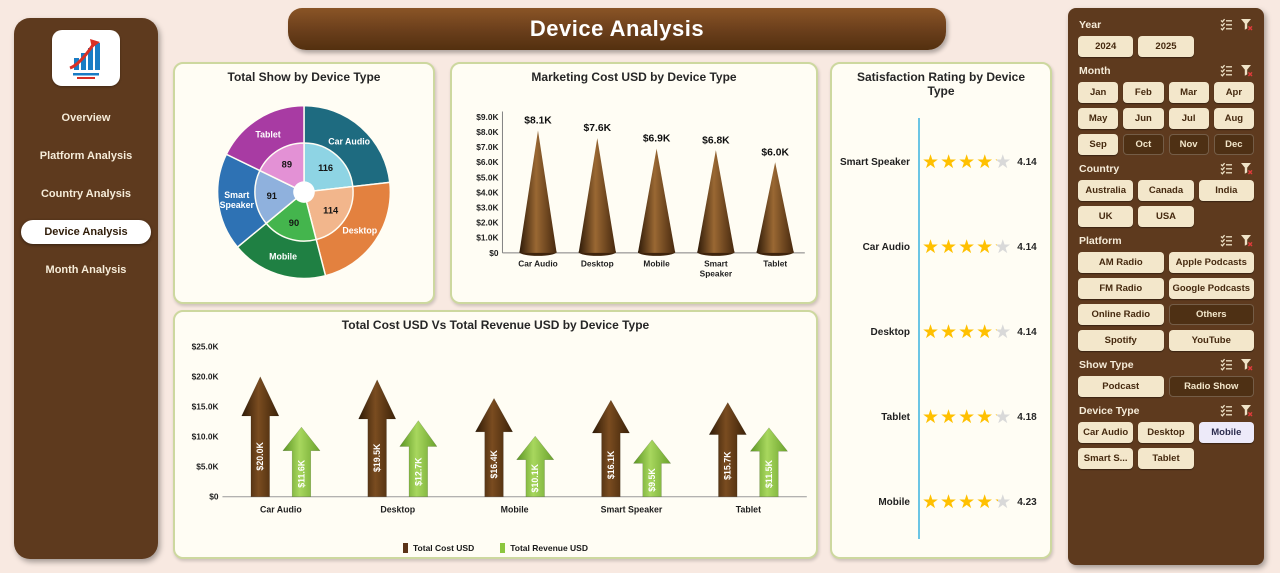  What do you see at coordinates (1188, 144) in the screenshot?
I see `slicer-button-nov: Nov` at bounding box center [1188, 144].